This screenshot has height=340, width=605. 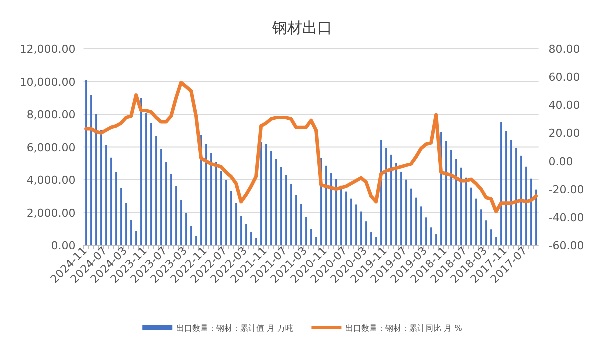 I want to click on y2-tick-label: 80.00, so click(x=564, y=49).